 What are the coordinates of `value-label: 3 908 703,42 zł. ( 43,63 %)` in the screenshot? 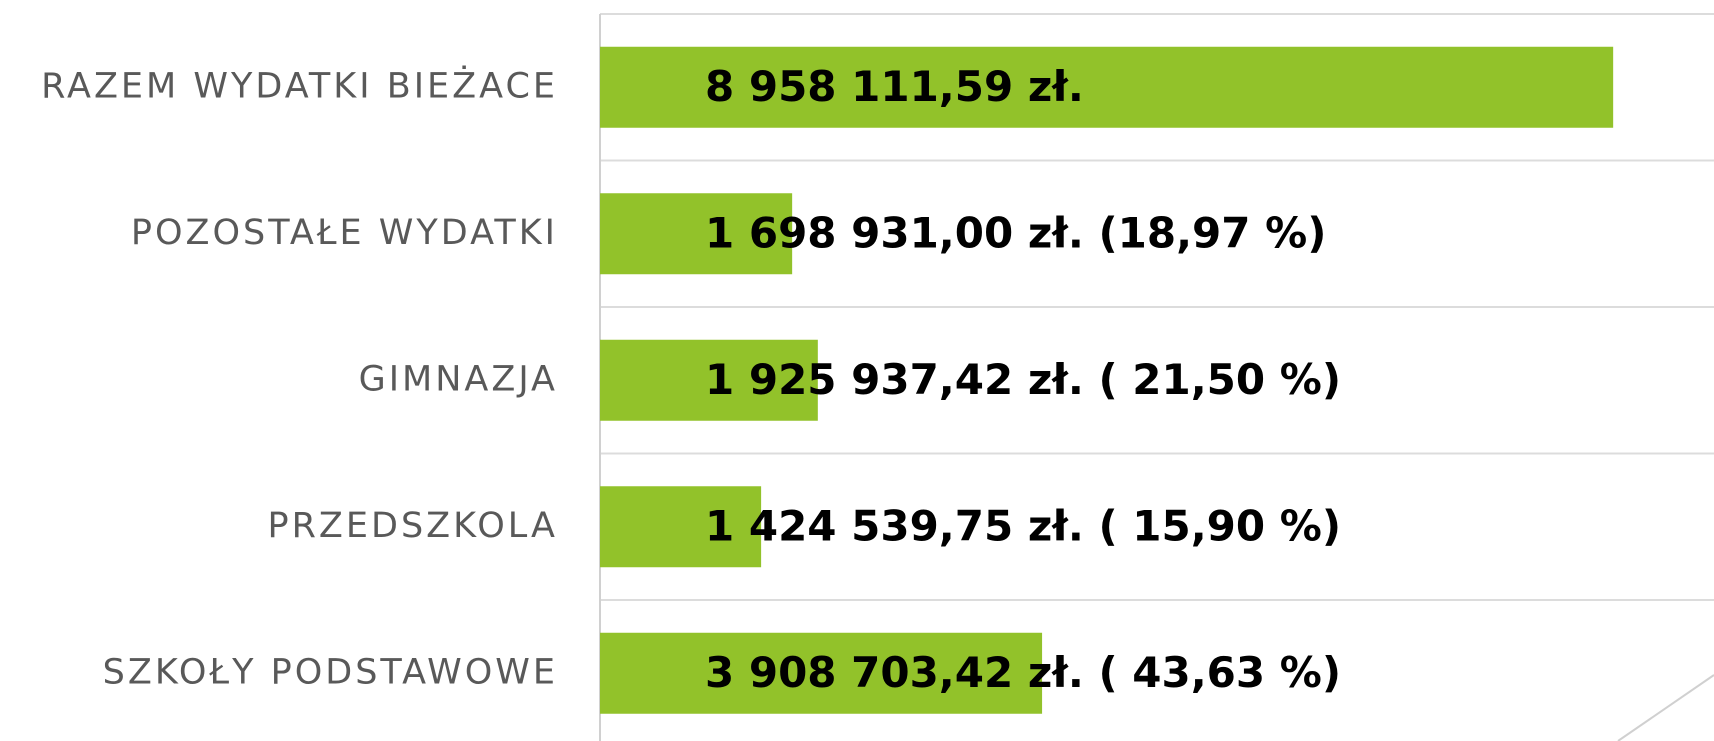 It's located at (1023, 672).